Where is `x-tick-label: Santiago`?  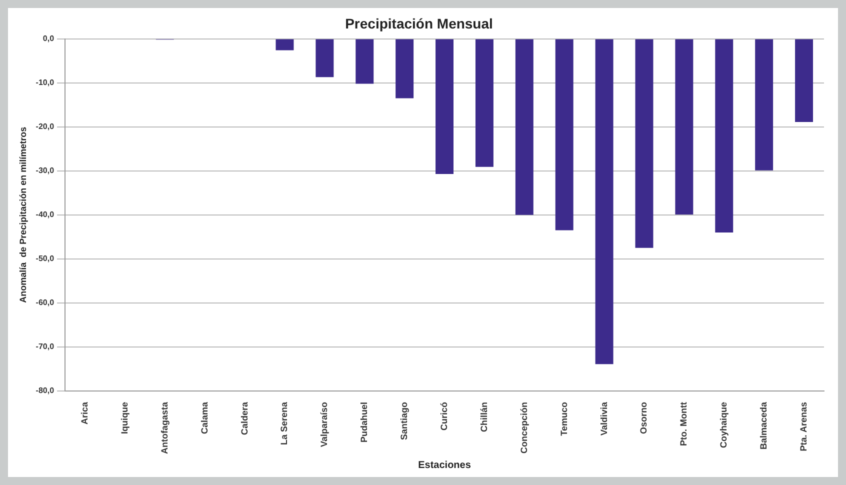 x-tick-label: Santiago is located at coordinates (404, 421).